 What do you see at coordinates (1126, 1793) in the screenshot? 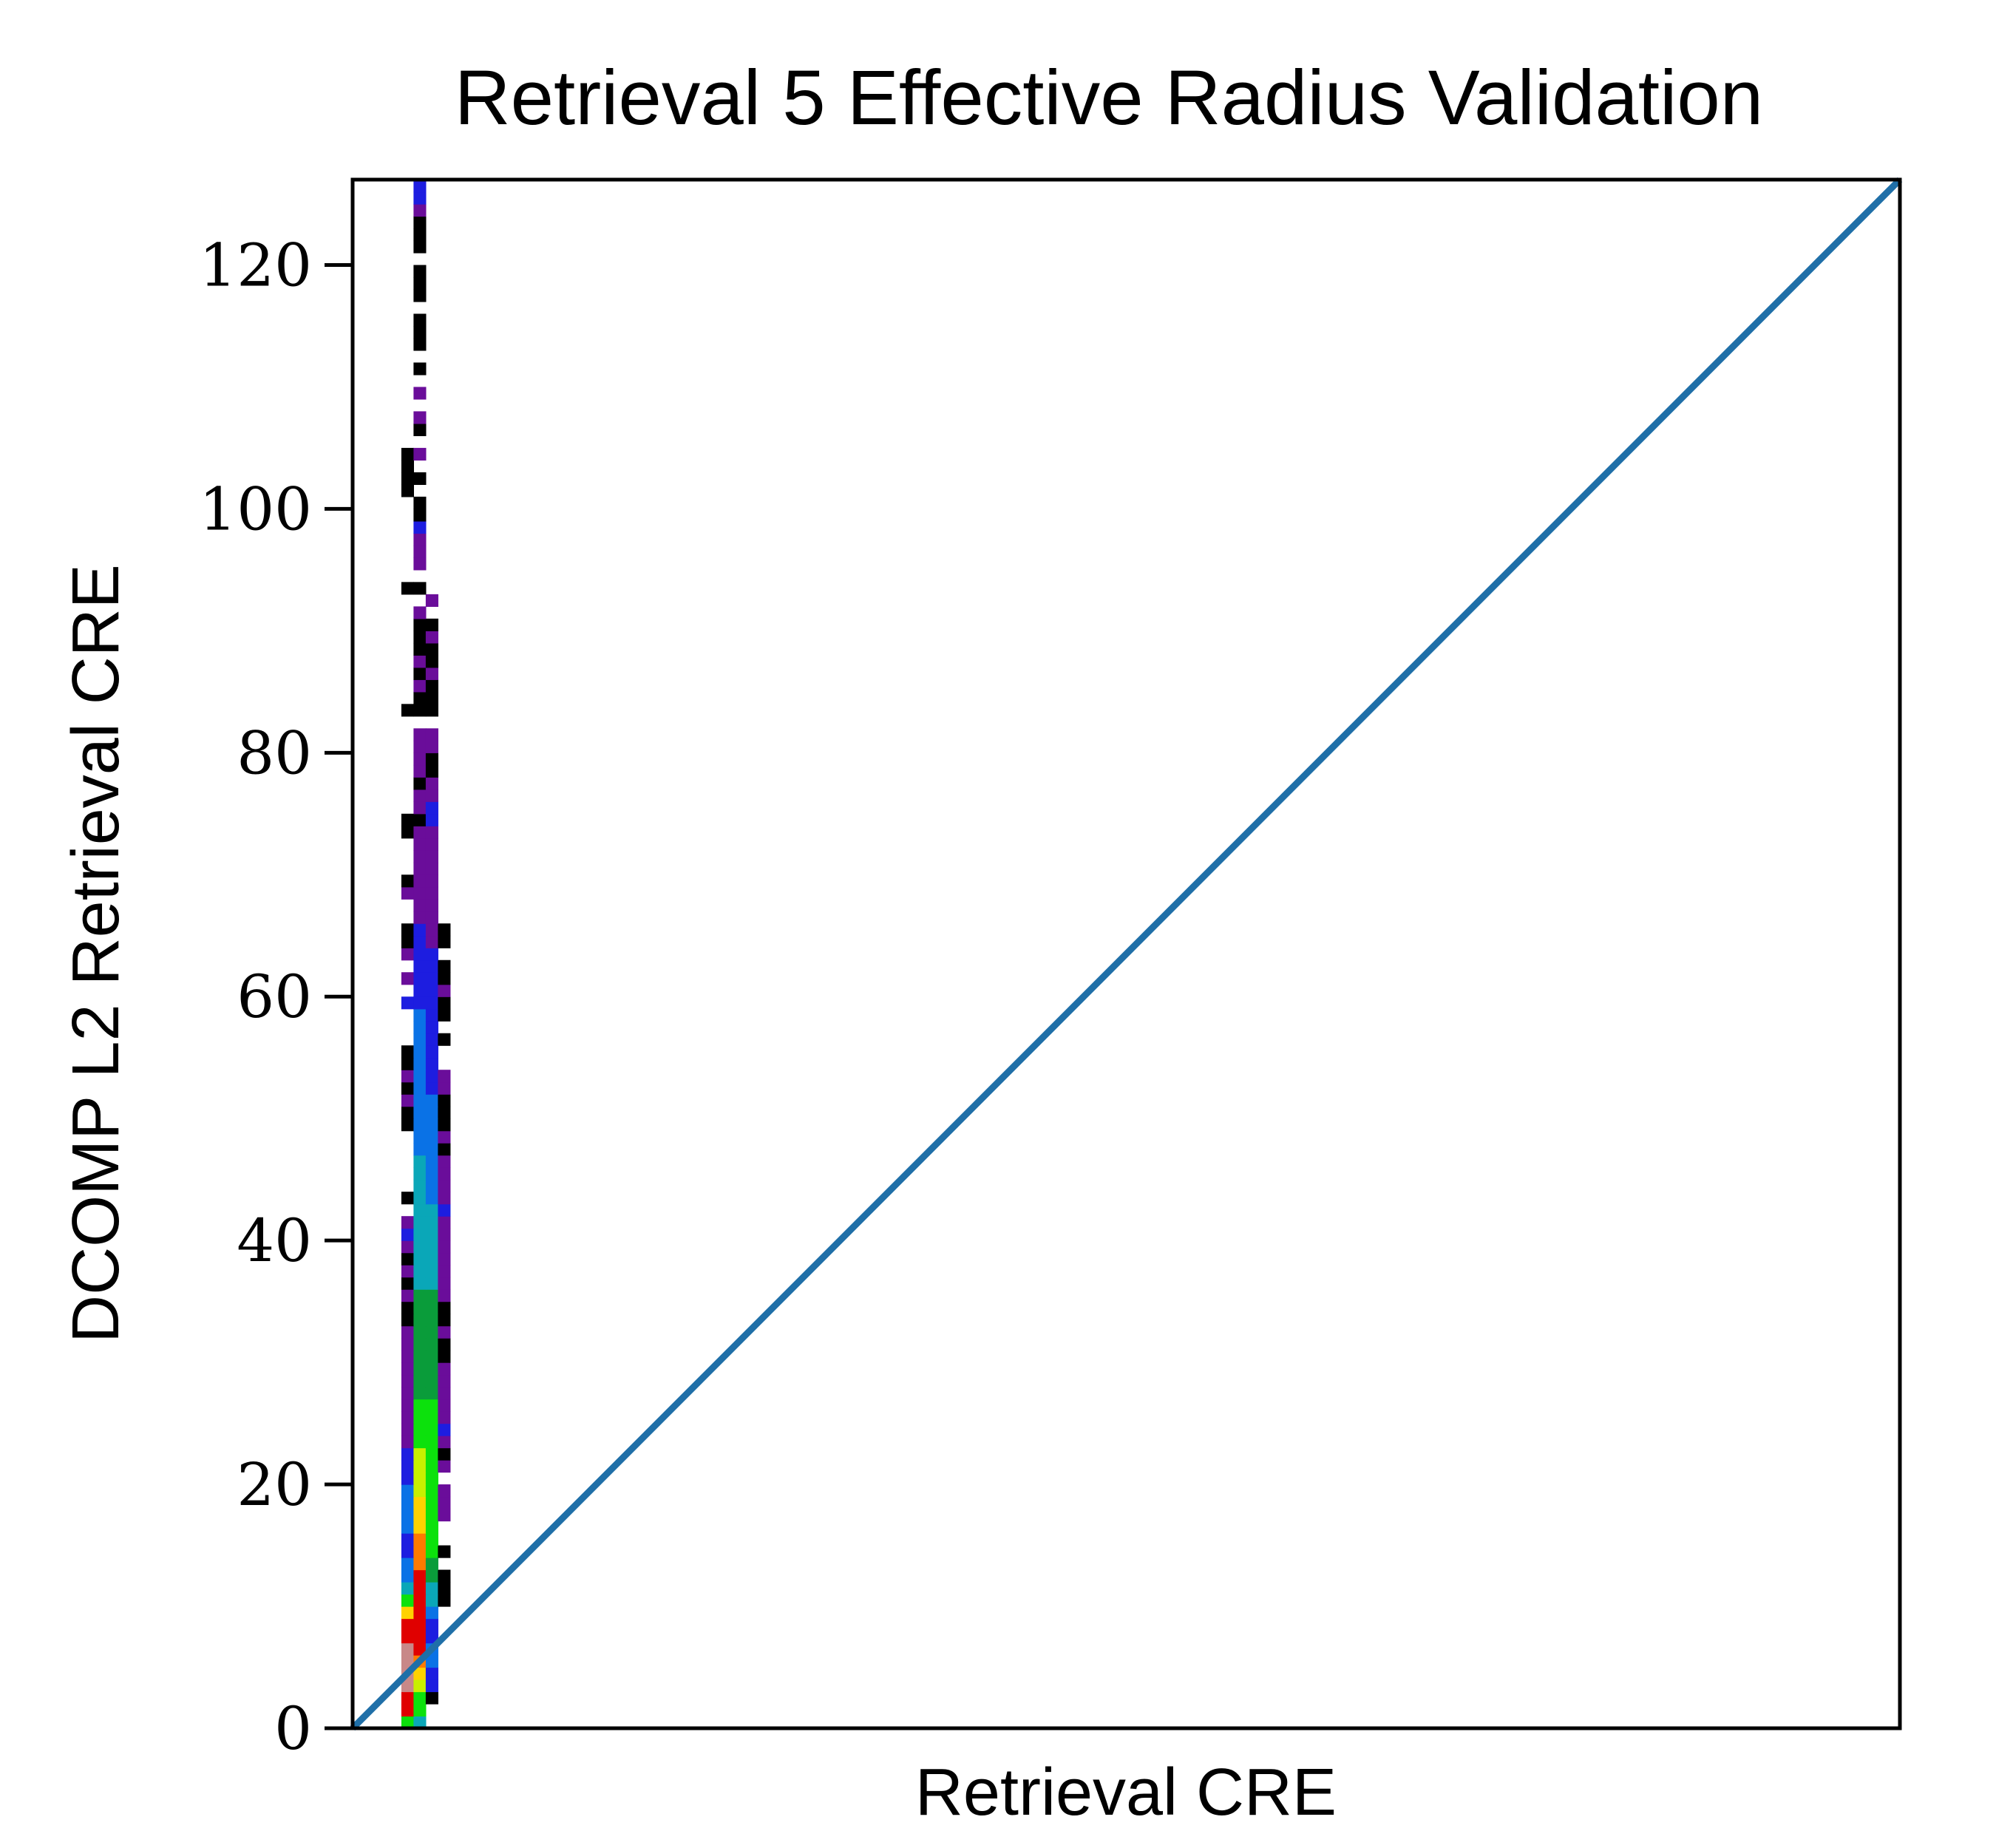
I see `x-axis-label: Retrieval CRE` at bounding box center [1126, 1793].